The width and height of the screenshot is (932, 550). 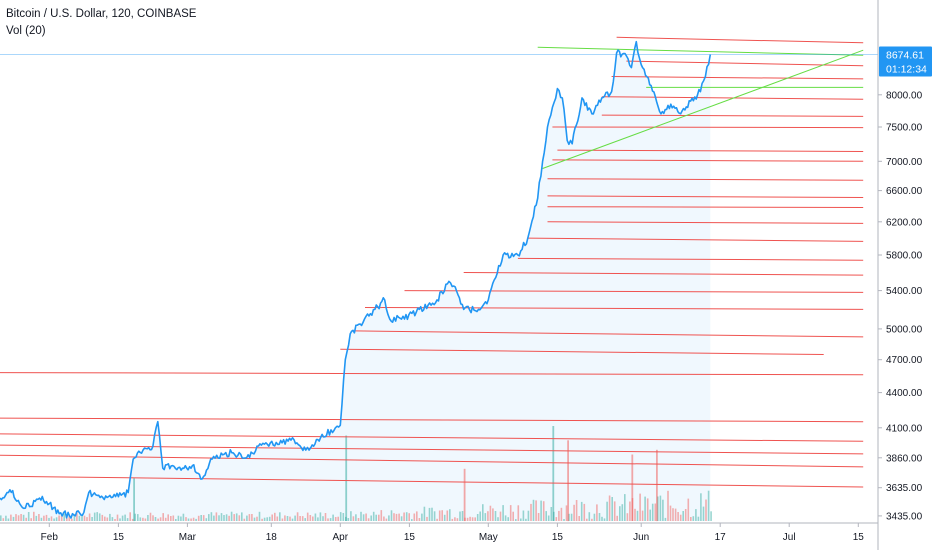 What do you see at coordinates (568, 481) in the screenshot?
I see `volume-spike` at bounding box center [568, 481].